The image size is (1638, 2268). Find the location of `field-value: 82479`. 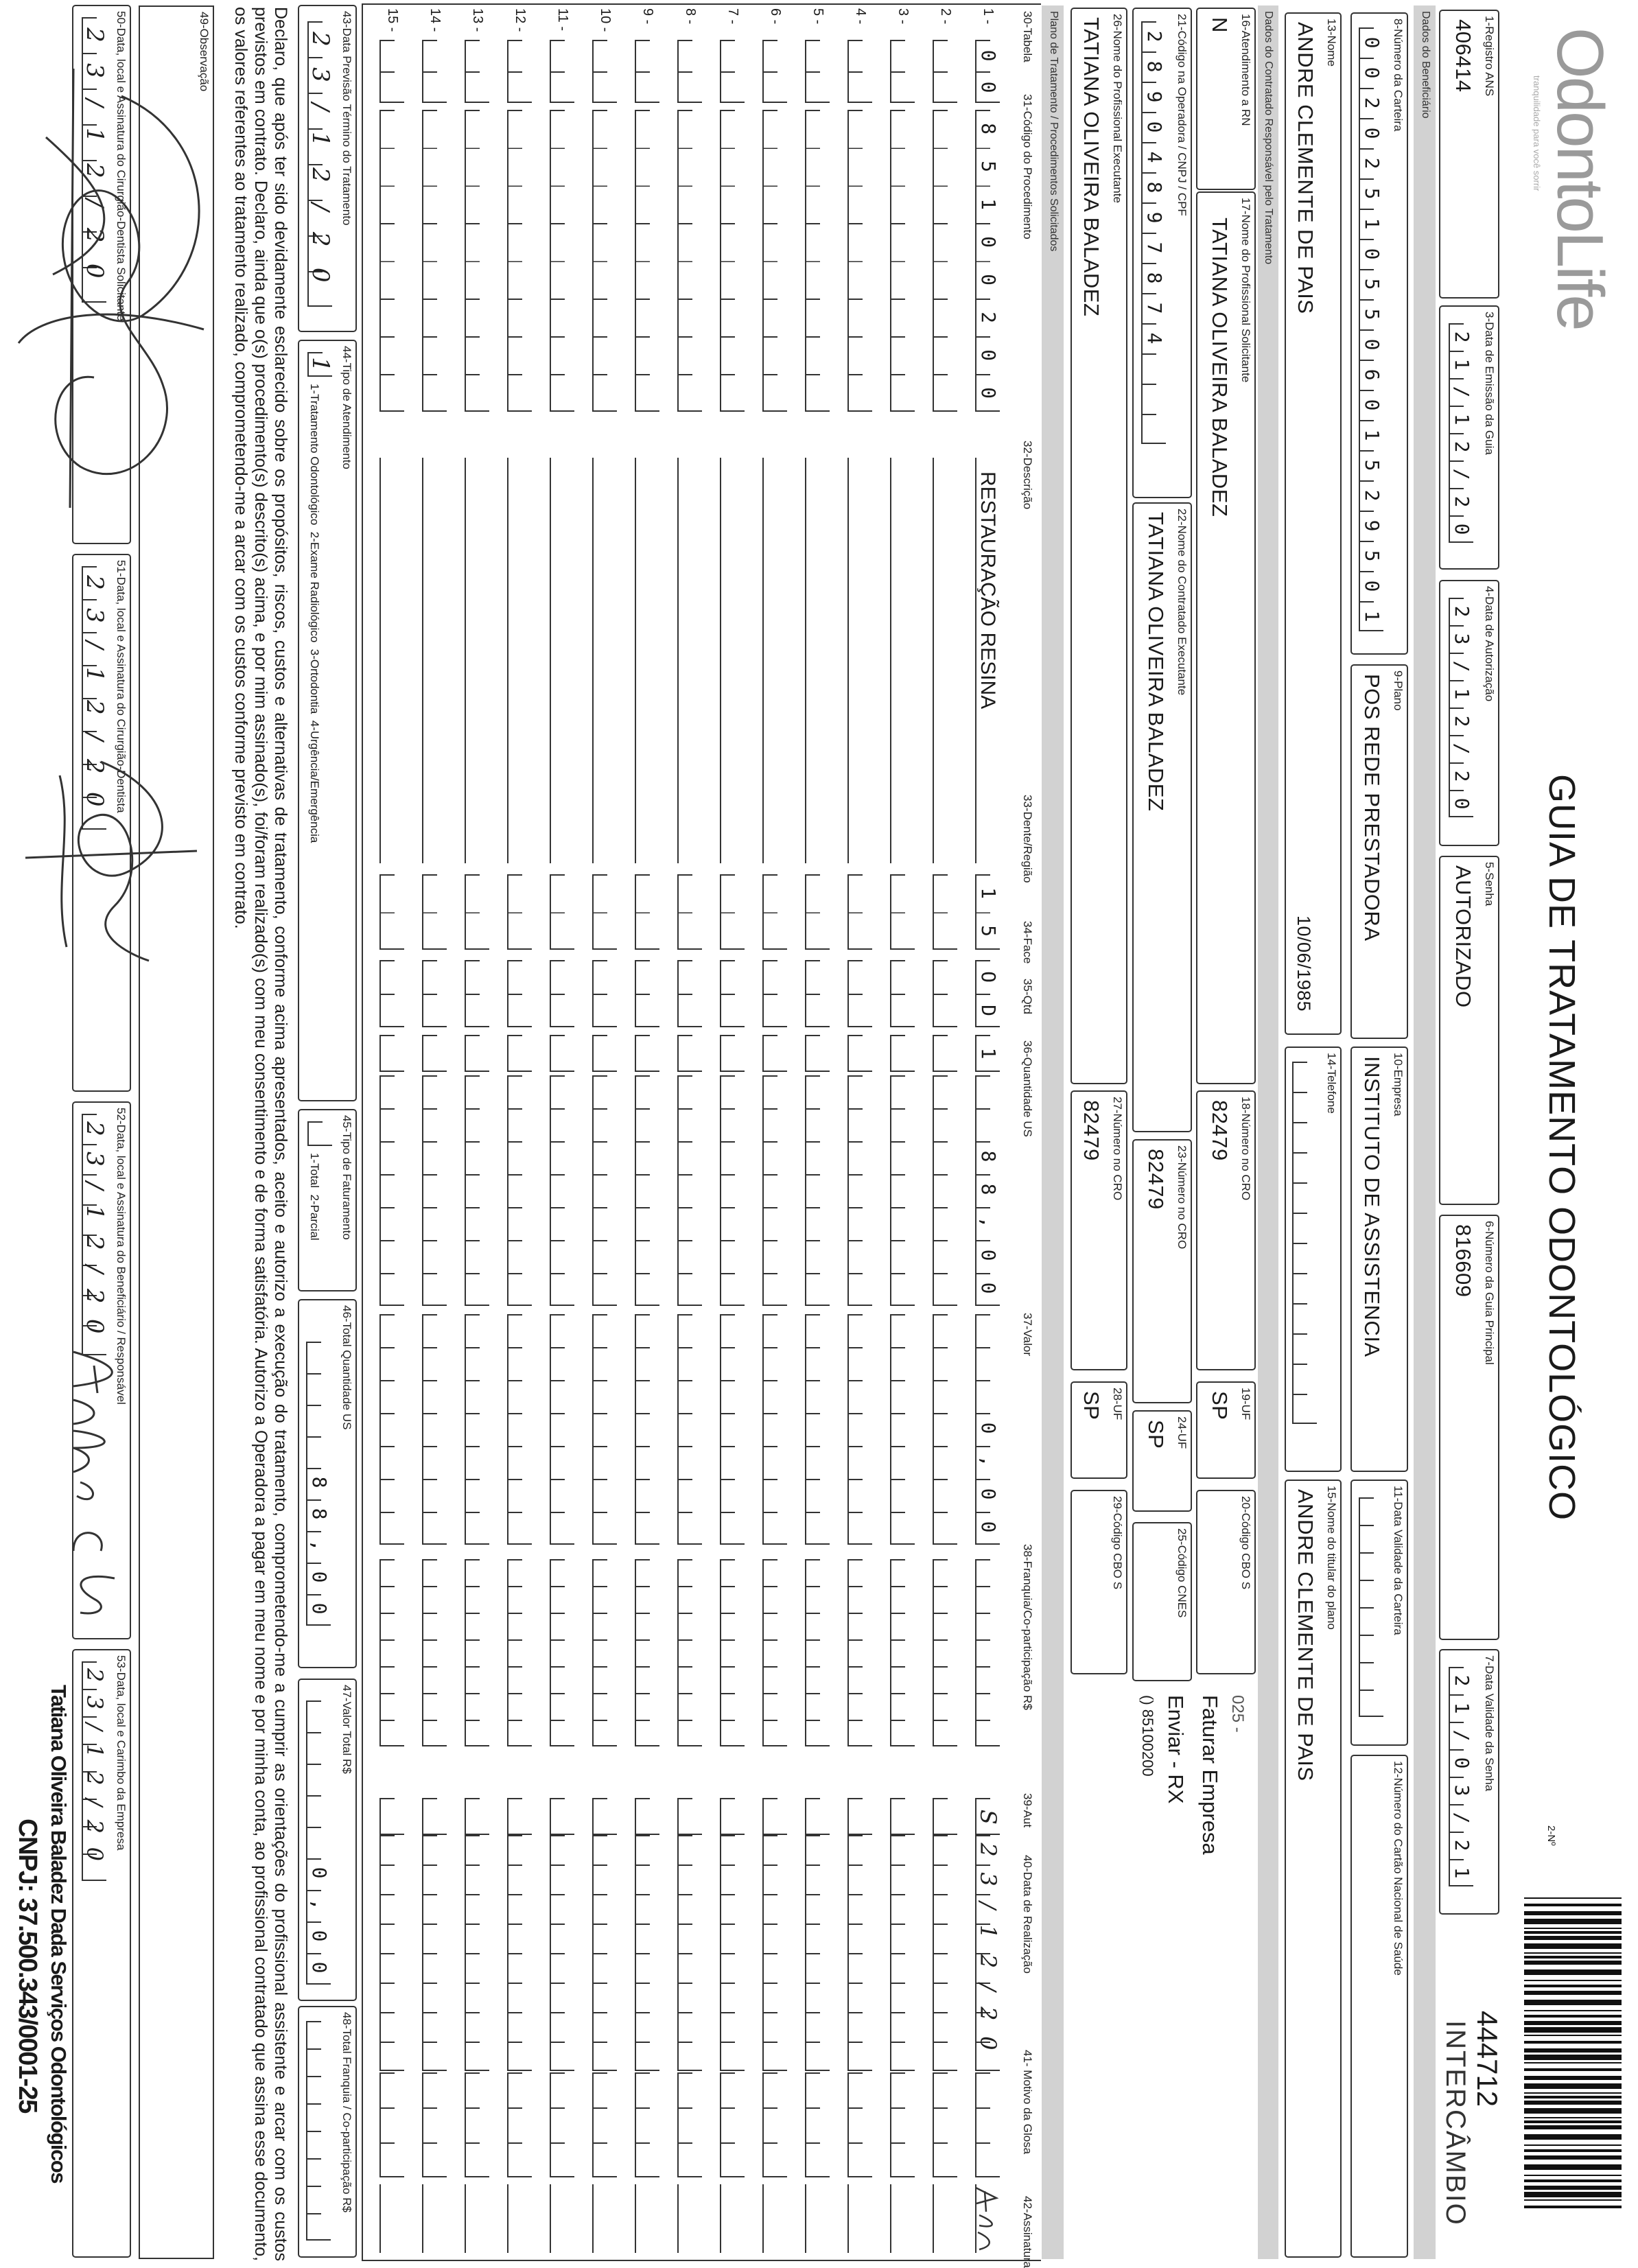

field-value: 82479 is located at coordinates (1091, 1130).